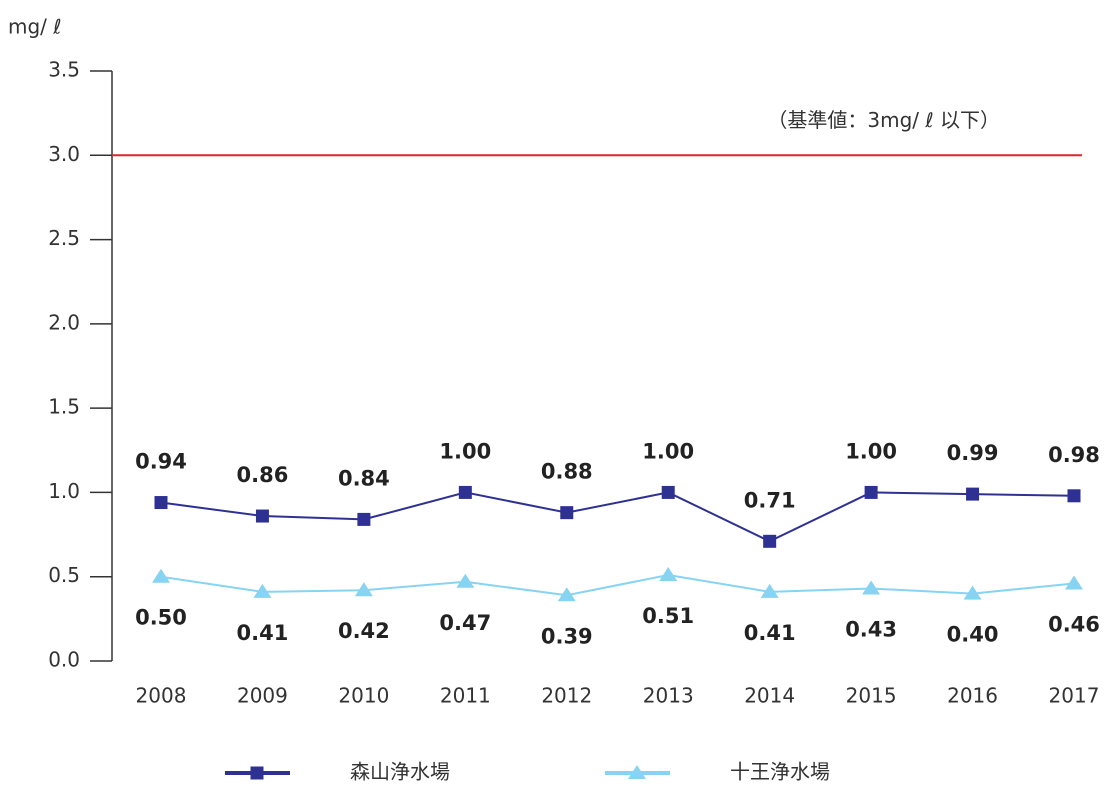  I want to click on x-tick-label: 2015, so click(871, 696).